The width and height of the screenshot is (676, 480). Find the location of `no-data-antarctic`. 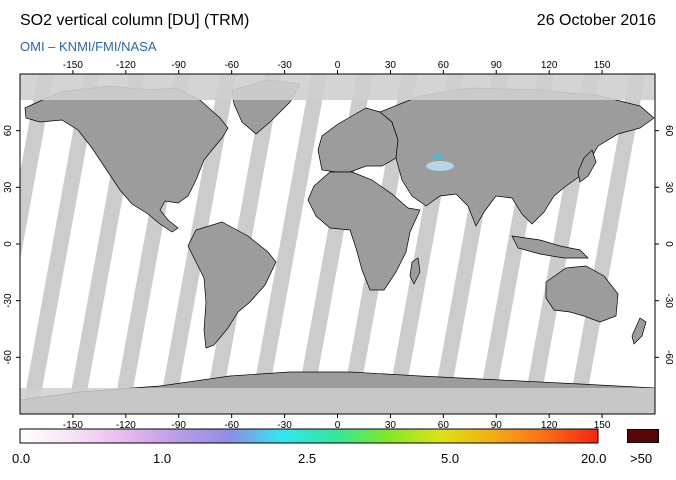

no-data-antarctic is located at coordinates (337, 401).